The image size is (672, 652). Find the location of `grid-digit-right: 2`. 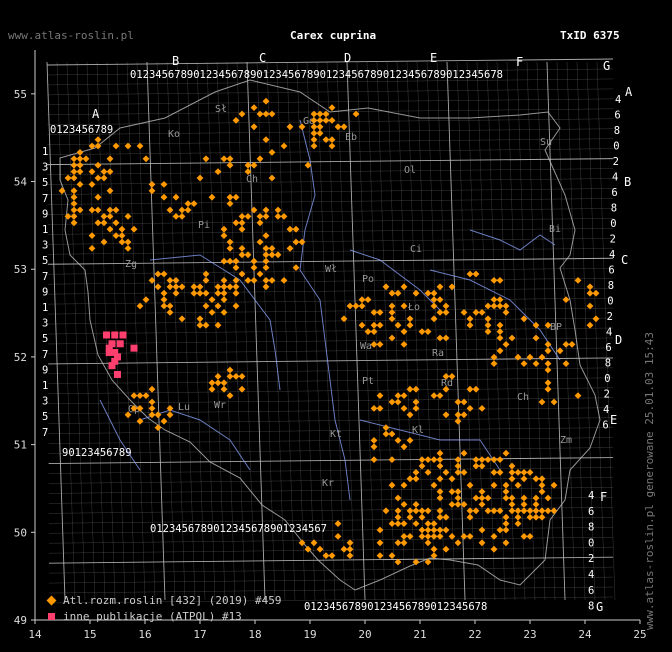

grid-digit-right: 2 is located at coordinates (613, 240).